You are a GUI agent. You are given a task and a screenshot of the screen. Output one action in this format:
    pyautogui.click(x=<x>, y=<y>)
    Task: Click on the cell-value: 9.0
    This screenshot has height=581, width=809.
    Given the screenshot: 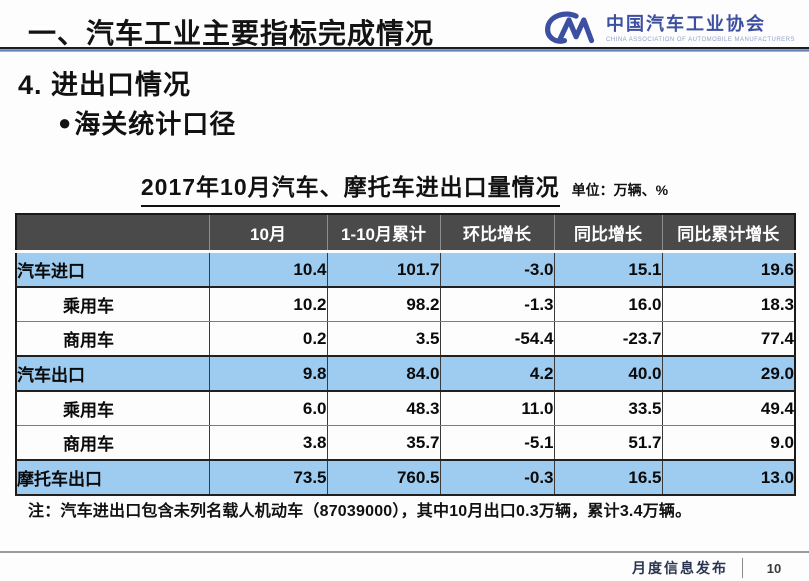 What is the action you would take?
    pyautogui.click(x=728, y=443)
    